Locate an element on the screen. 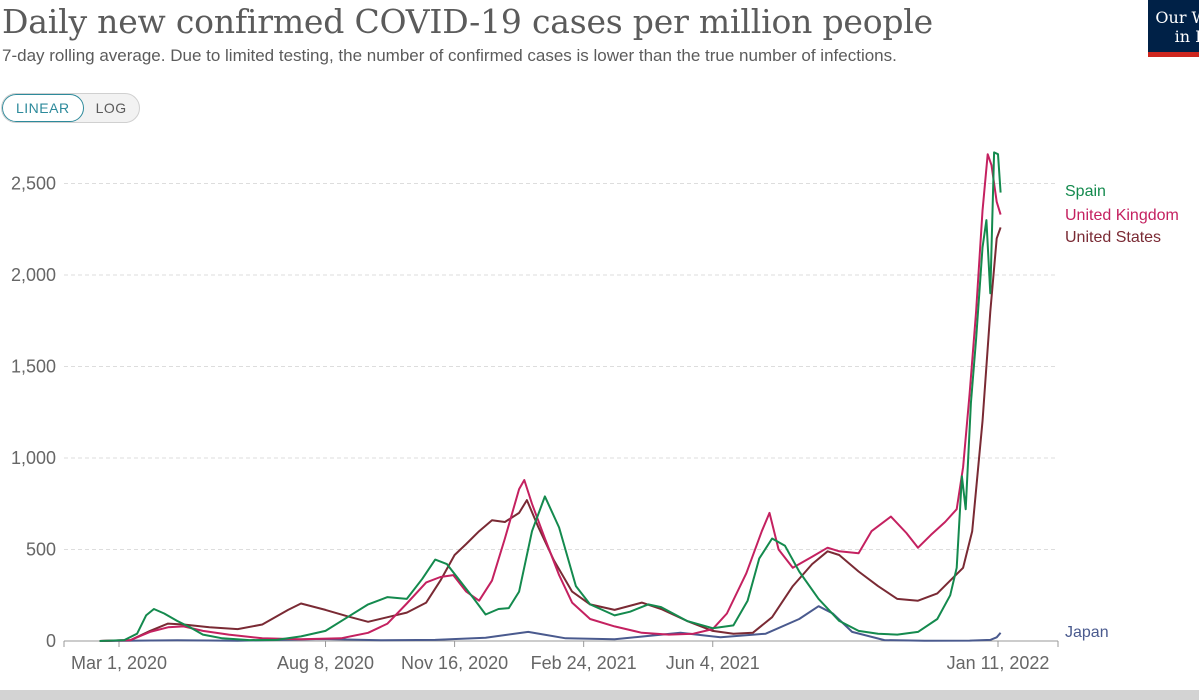 The height and width of the screenshot is (700, 1199). logo-line-1: Our W is located at coordinates (1177, 17).